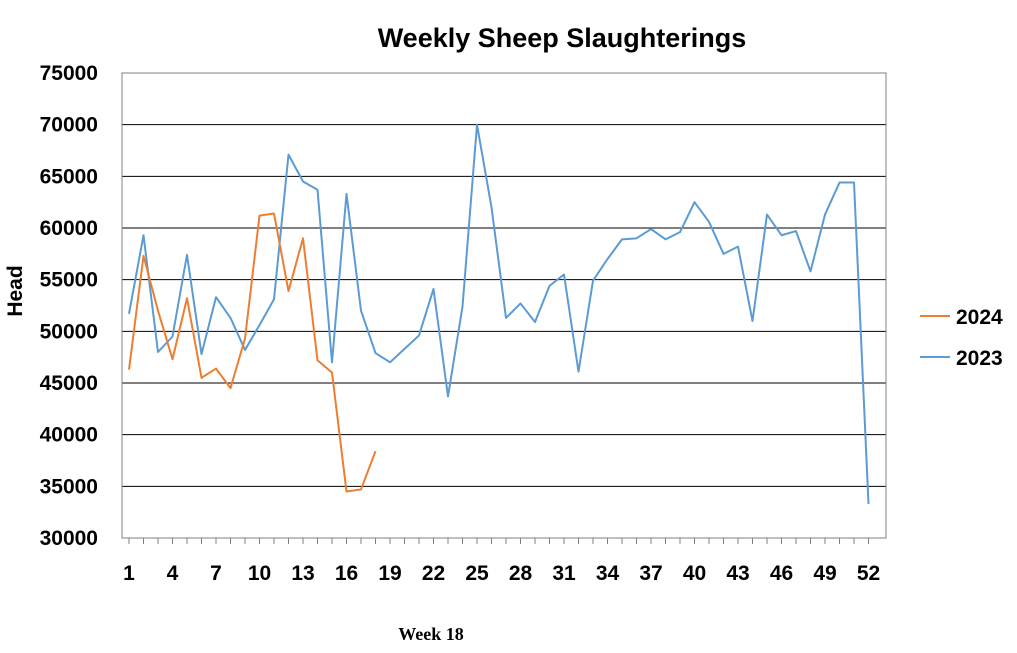 The image size is (1017, 653). I want to click on series-line-2024, so click(252, 352).